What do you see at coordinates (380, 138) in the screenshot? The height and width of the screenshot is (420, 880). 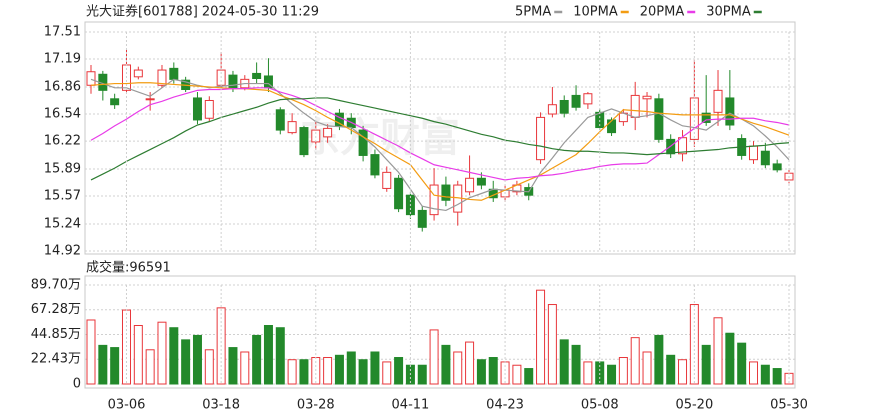 I see `watermark: 东方财富` at bounding box center [380, 138].